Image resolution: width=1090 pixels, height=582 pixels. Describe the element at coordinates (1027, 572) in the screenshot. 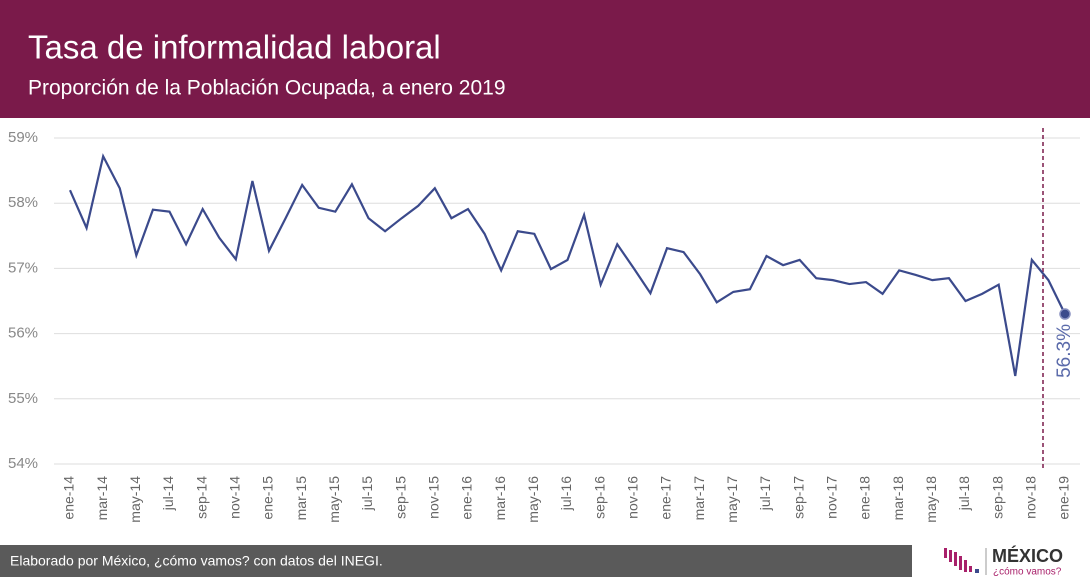

I see `logo-subtitle: ¿cómo vamos?` at that location.